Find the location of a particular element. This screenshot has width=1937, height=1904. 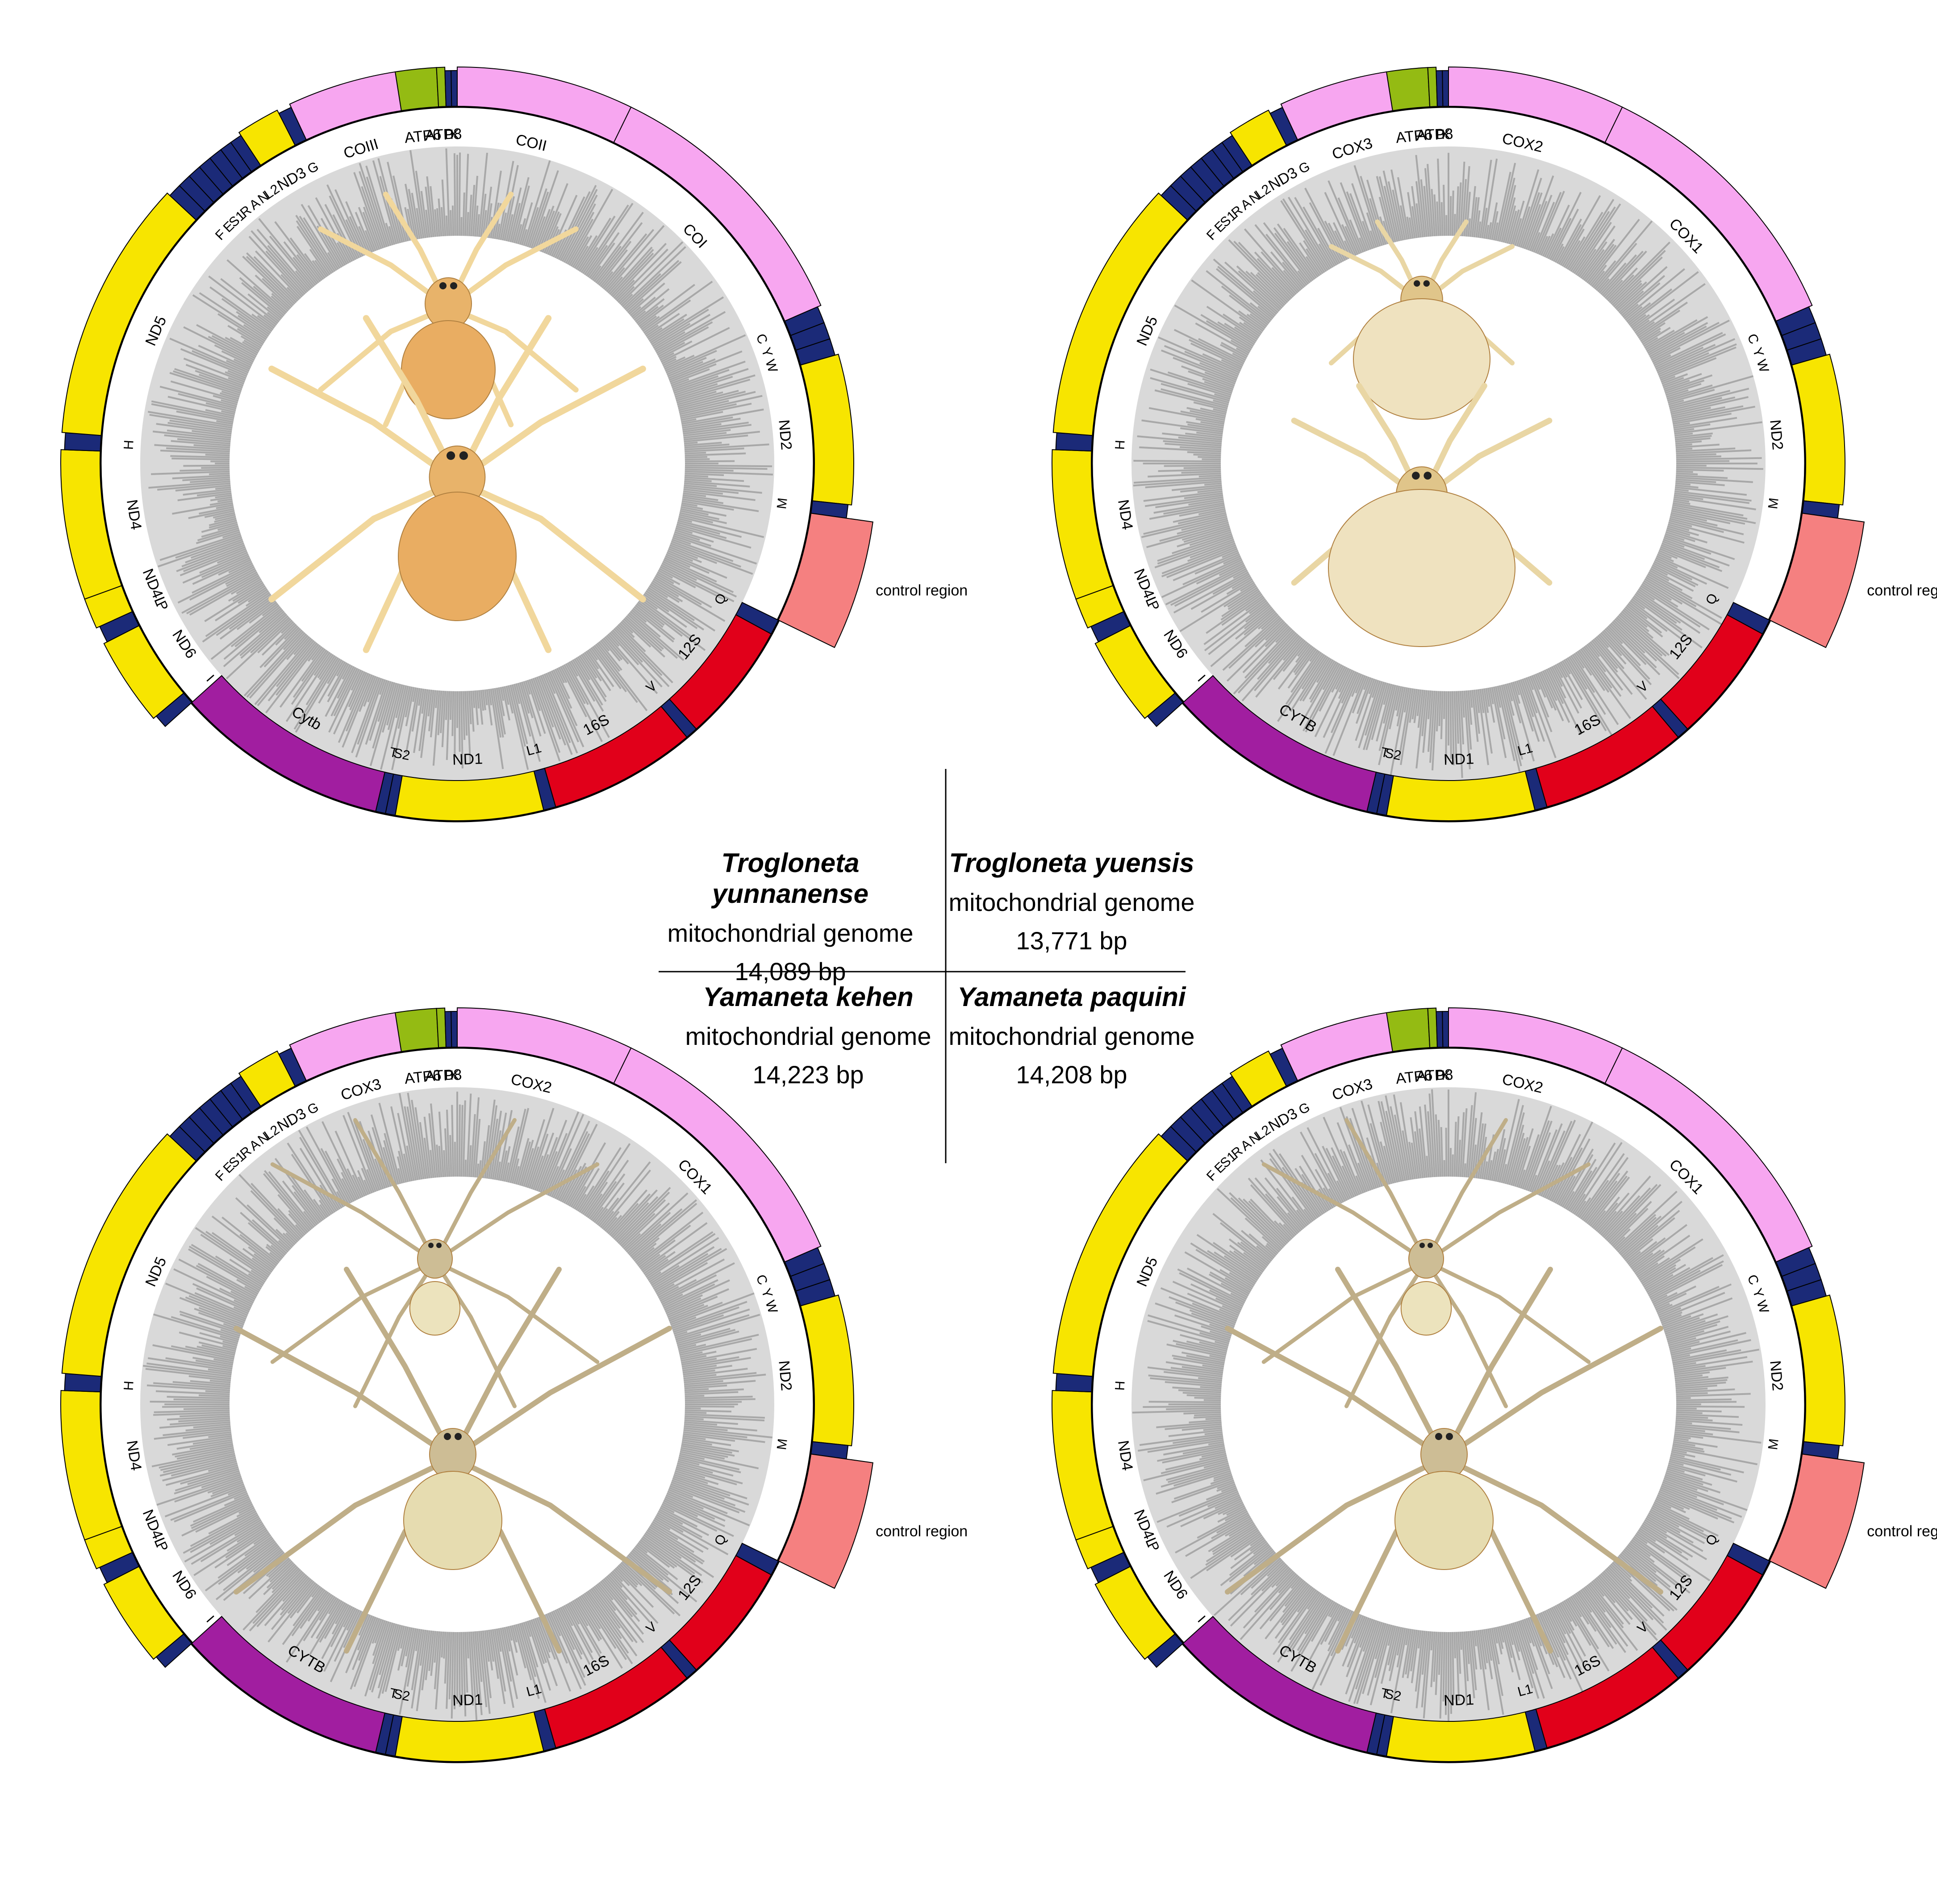

gene-cox1 is located at coordinates (1709, 1155).